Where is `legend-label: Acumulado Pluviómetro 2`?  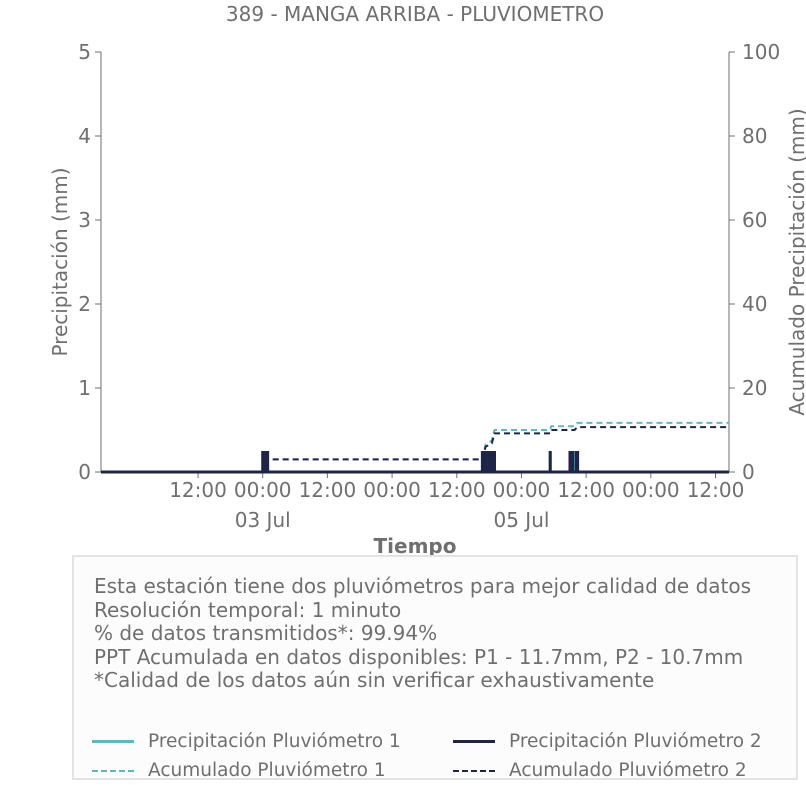 legend-label: Acumulado Pluviómetro 2 is located at coordinates (628, 770).